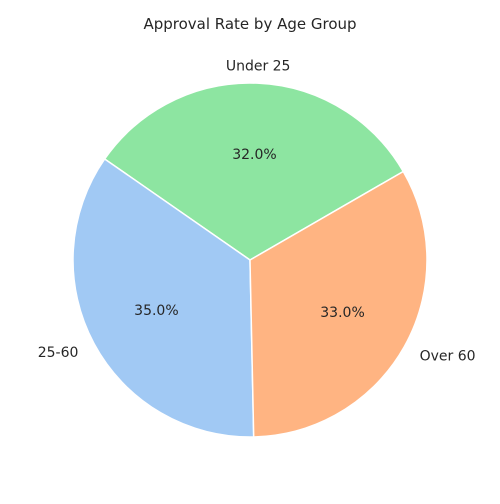 The image size is (500, 504). I want to click on percent-label-under-25: 32.0%, so click(254, 155).